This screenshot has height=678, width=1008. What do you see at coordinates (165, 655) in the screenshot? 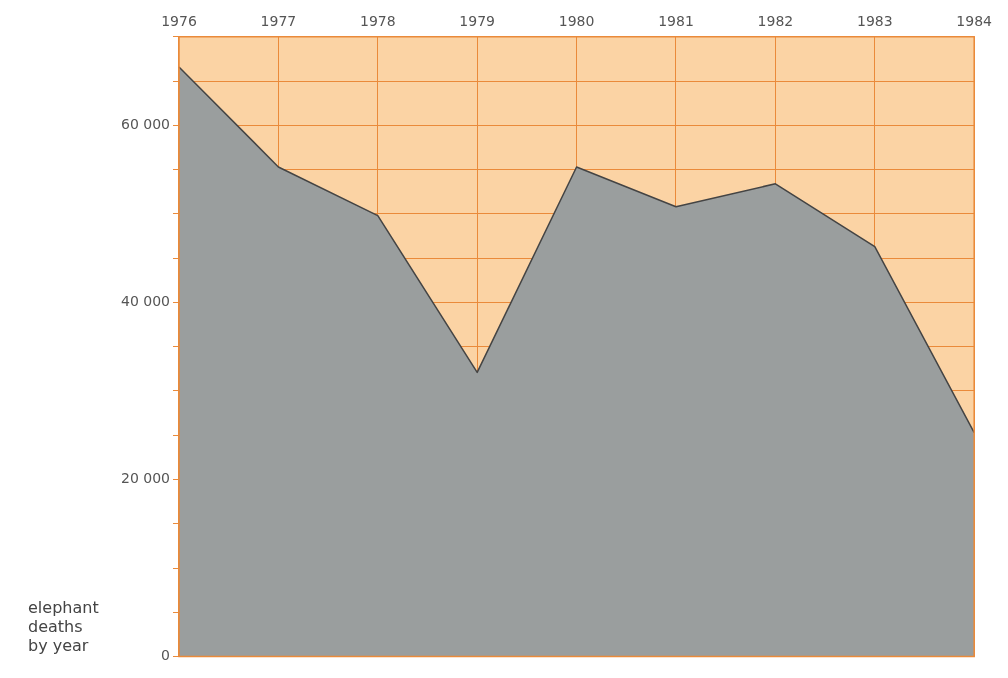
I see `y-tick-label: 0` at bounding box center [165, 655].